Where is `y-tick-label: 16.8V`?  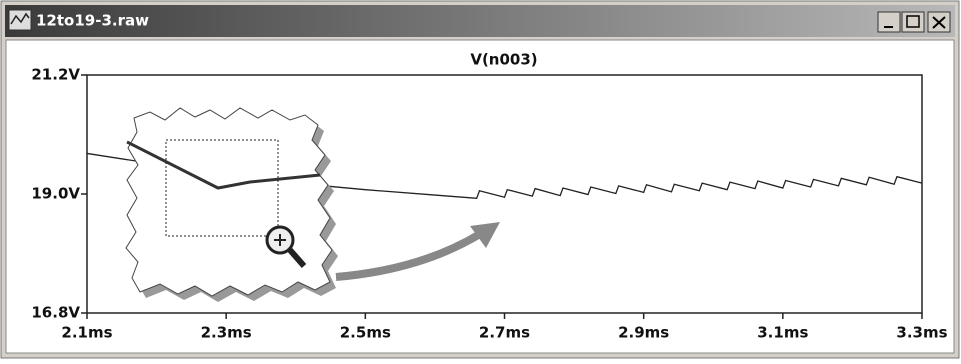 y-tick-label: 16.8V is located at coordinates (55, 313).